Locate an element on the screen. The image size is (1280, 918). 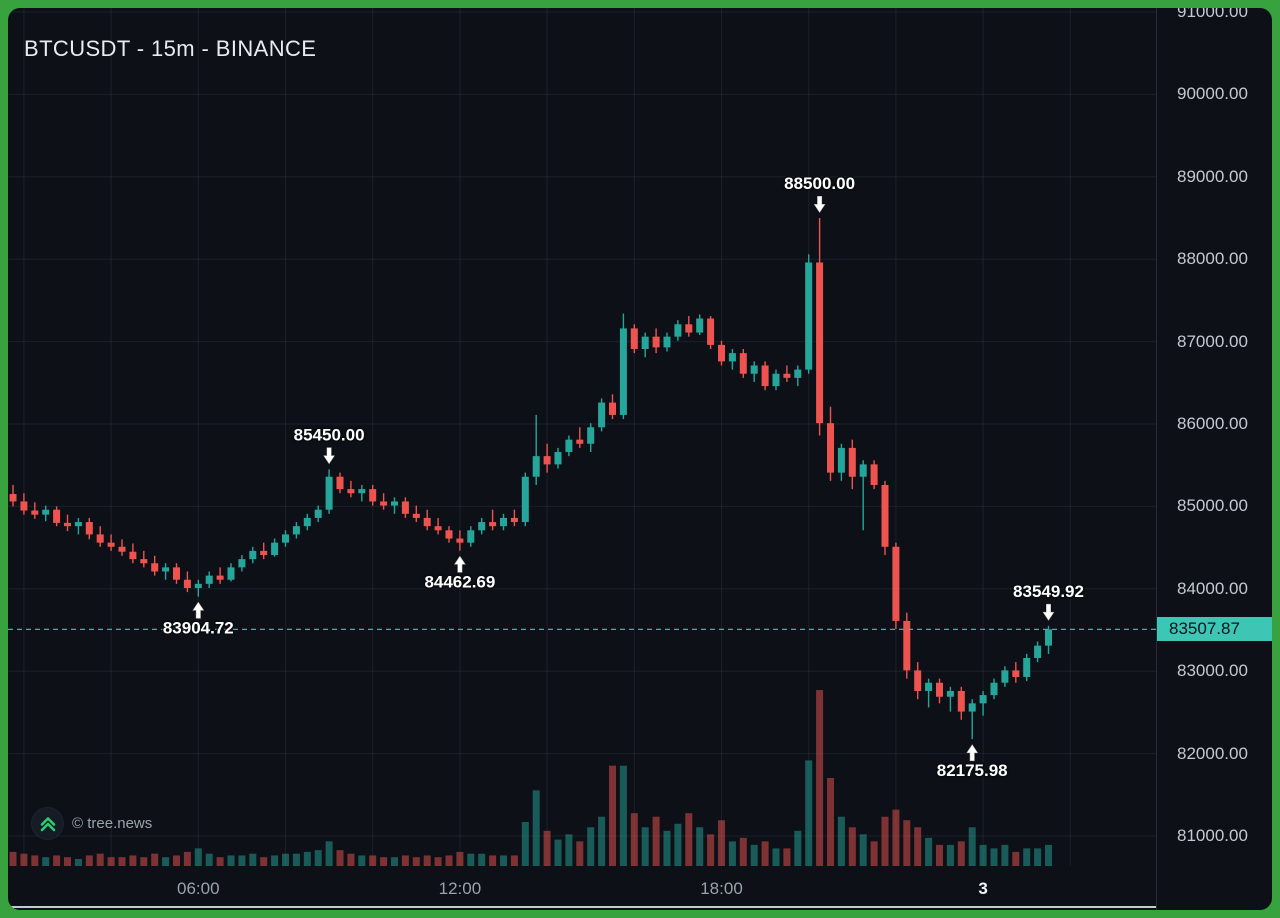
price-tick-label: 88000.00 is located at coordinates (1212, 259).